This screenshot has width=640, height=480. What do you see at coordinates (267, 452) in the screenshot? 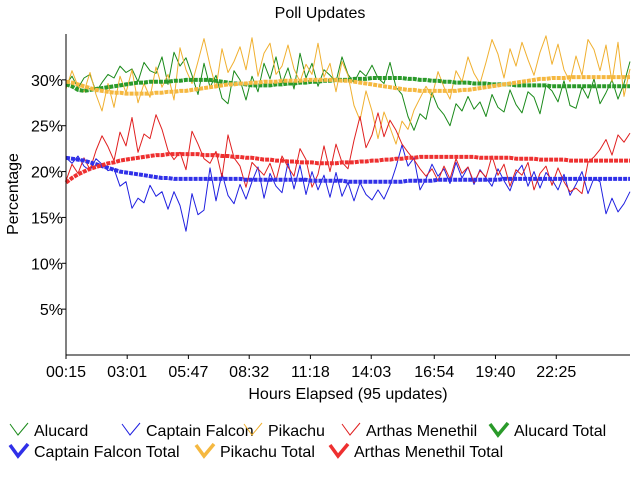
I see `legend-label: Pikachu Total` at bounding box center [267, 452].